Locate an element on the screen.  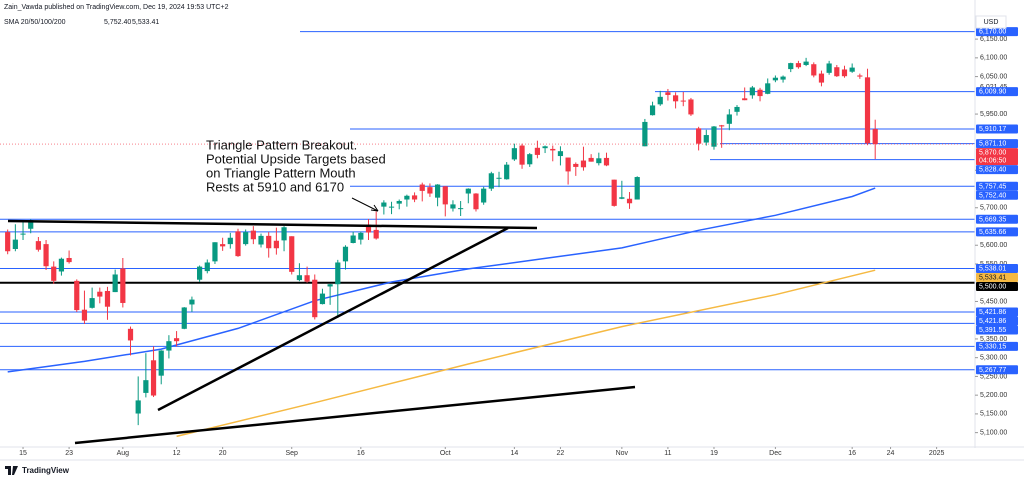
price-tag-label: 5,870.00 is located at coordinates (992, 153).